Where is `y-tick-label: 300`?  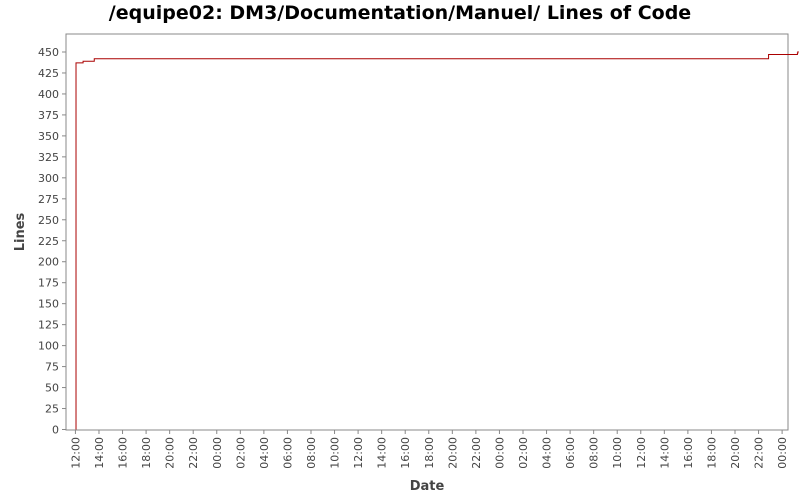
y-tick-label: 300 is located at coordinates (48, 178).